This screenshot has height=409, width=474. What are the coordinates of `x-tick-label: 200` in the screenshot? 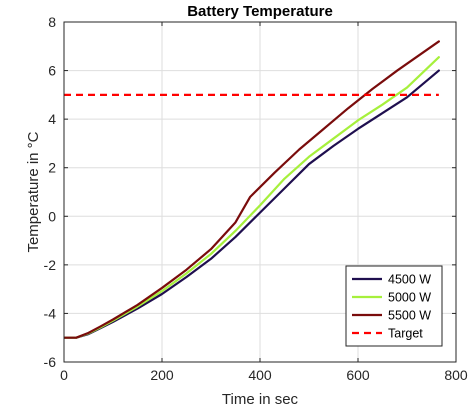 It's located at (162, 375).